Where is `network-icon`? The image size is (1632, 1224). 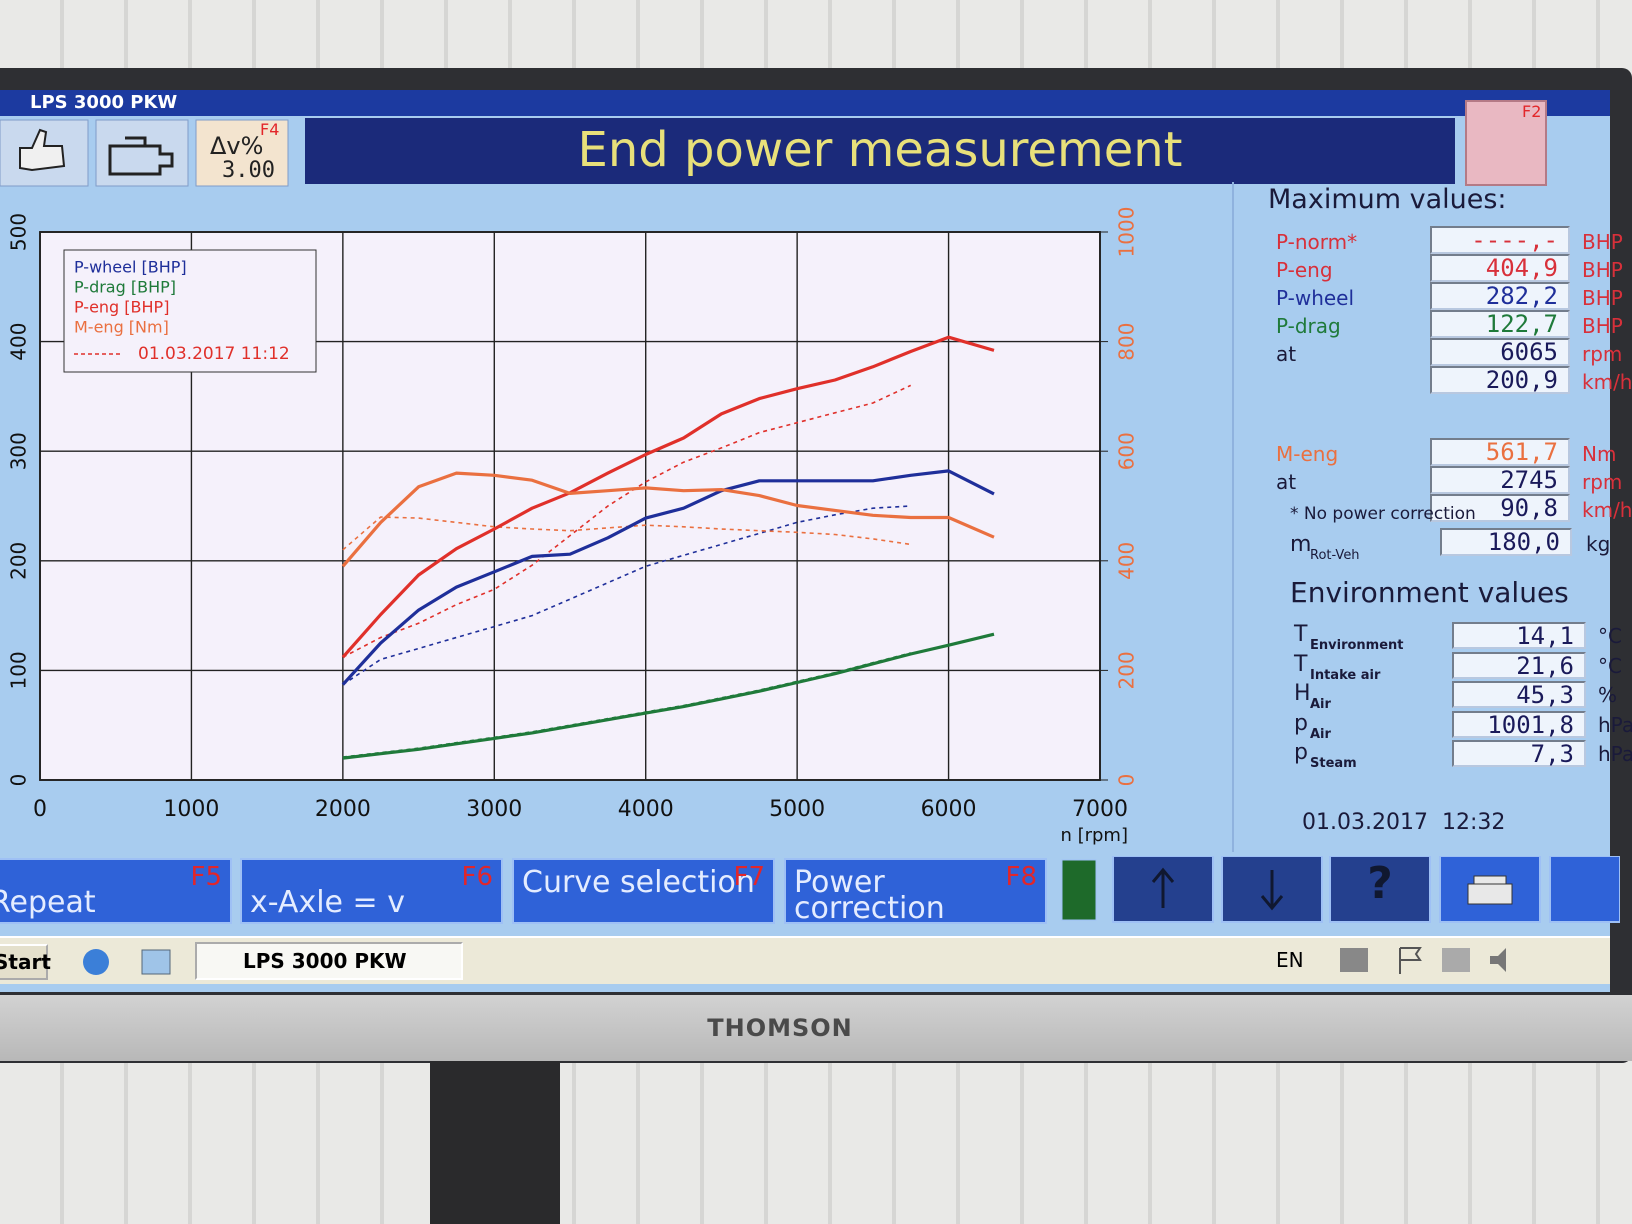 network-icon is located at coordinates (1456, 960).